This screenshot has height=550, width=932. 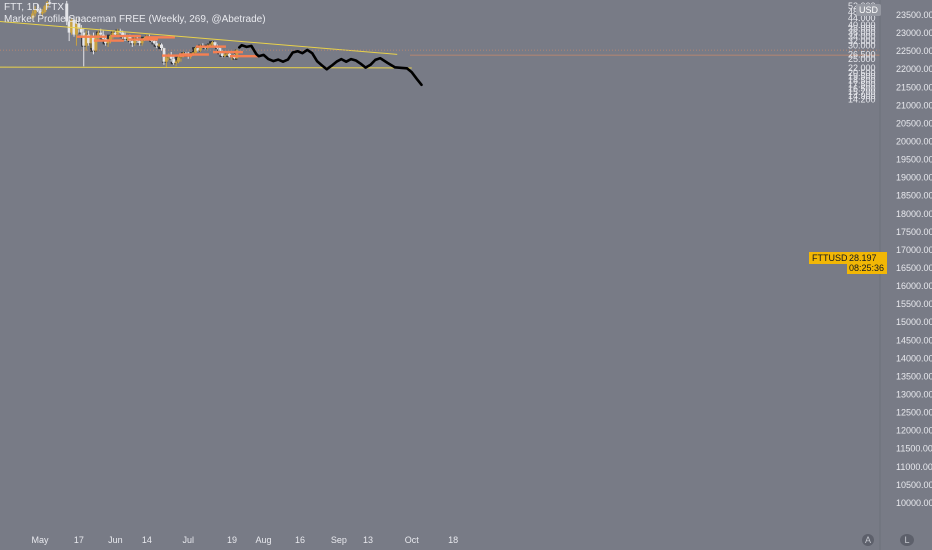 What do you see at coordinates (830, 258) in the screenshot?
I see `price-tag-symbol: FTTUSD` at bounding box center [830, 258].